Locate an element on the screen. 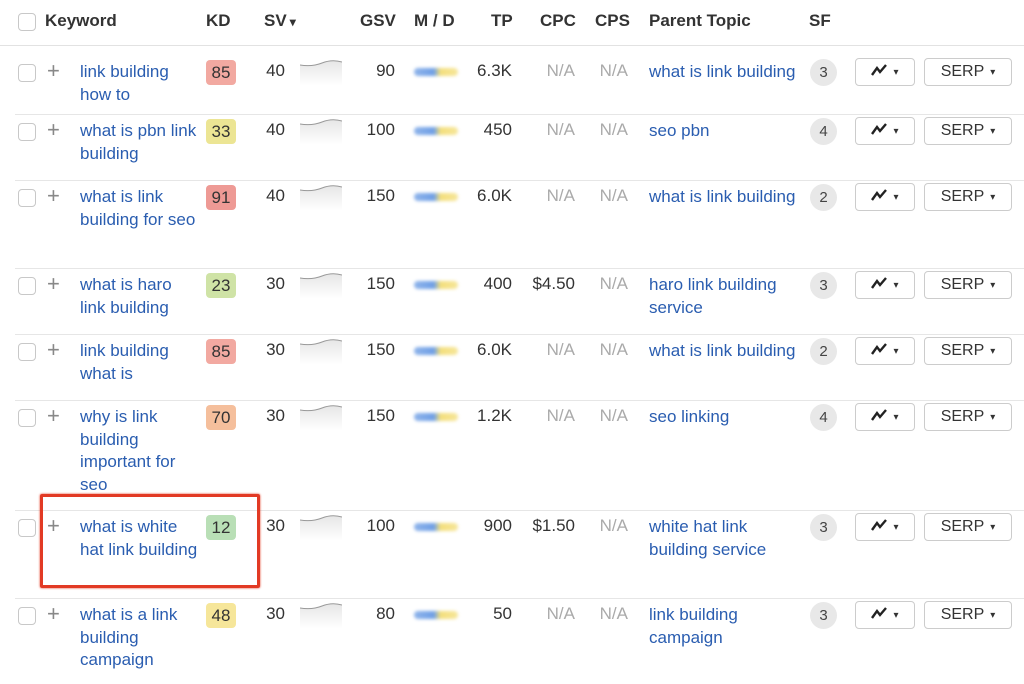 Image resolution: width=1024 pixels, height=684 pixels. col-cps: CPS is located at coordinates (612, 20).